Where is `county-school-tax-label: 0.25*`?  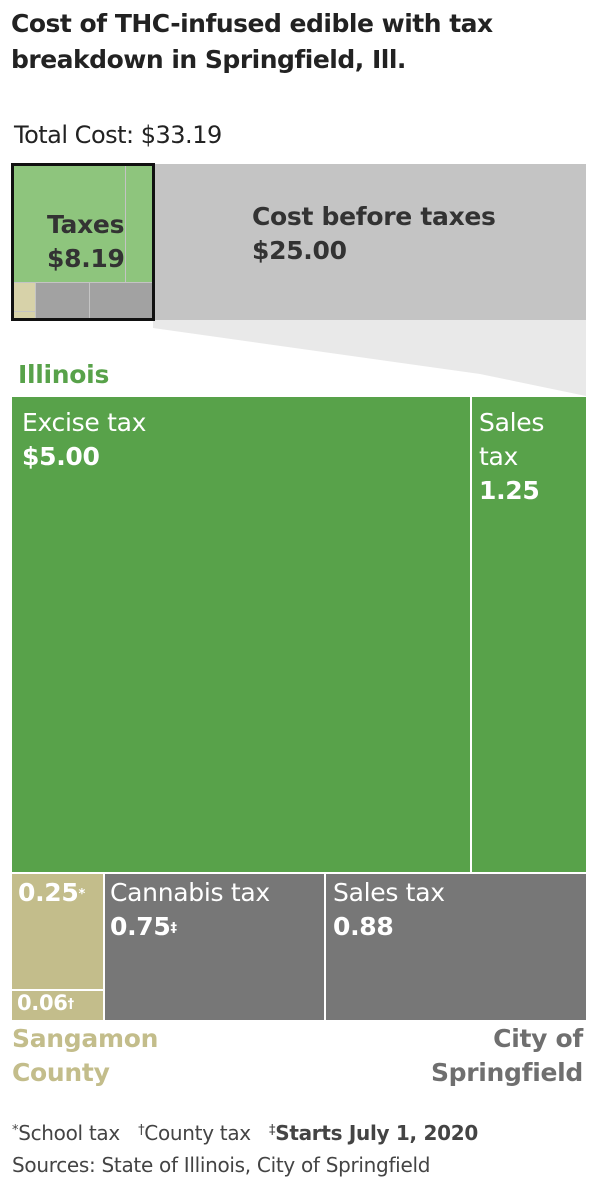 county-school-tax-label: 0.25* is located at coordinates (51, 893).